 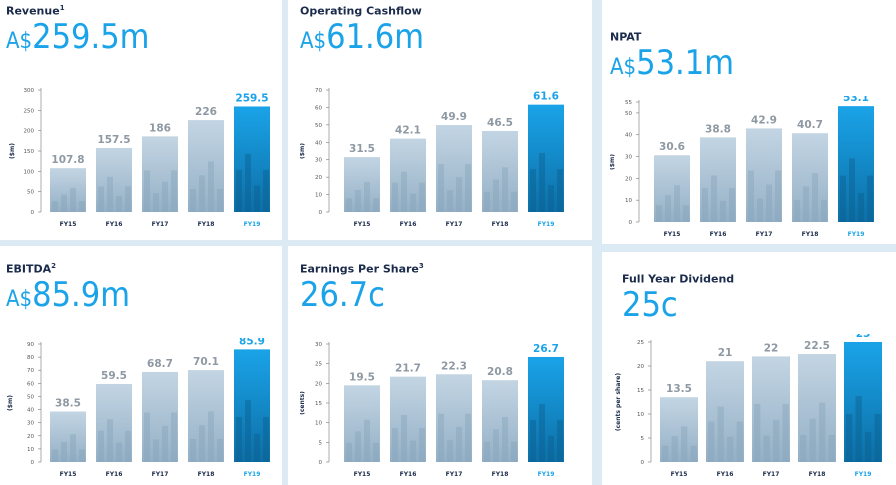 What do you see at coordinates (206, 112) in the screenshot?
I see `data-label: 226` at bounding box center [206, 112].